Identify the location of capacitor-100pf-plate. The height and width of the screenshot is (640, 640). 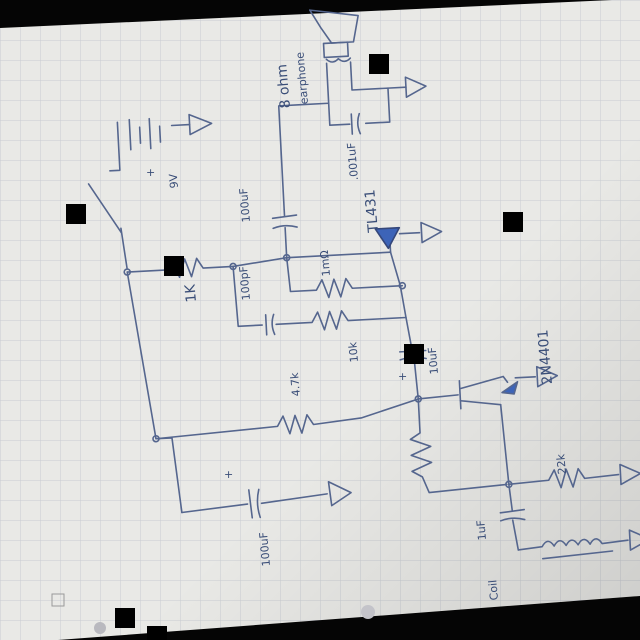
(266, 325).